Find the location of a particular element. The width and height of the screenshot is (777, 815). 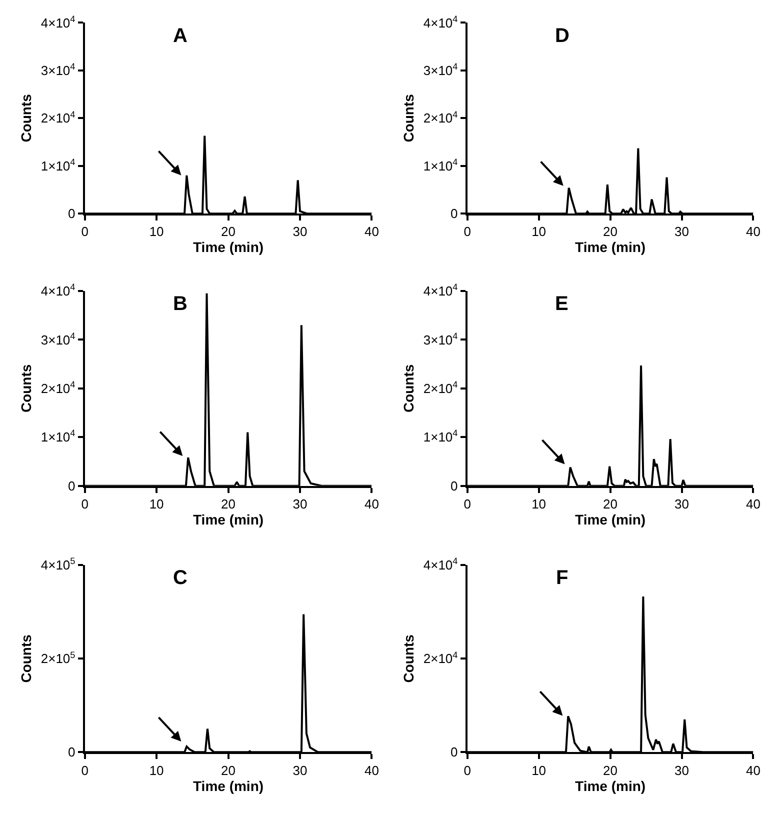

chart-title: D is located at coordinates (562, 36).